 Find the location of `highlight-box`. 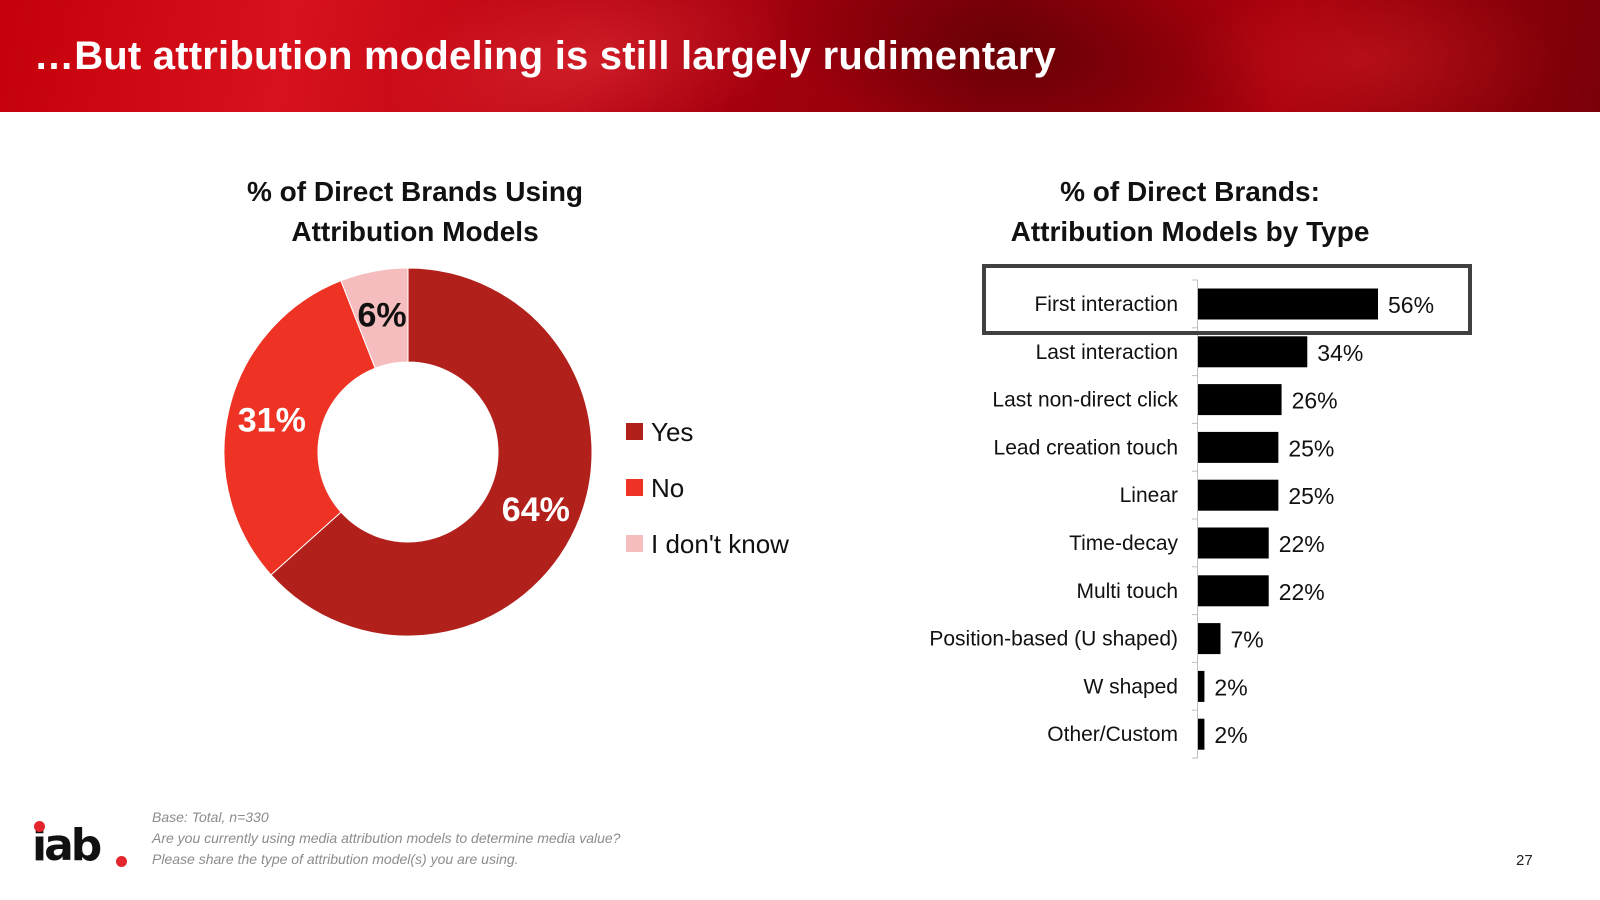

highlight-box is located at coordinates (1227, 299).